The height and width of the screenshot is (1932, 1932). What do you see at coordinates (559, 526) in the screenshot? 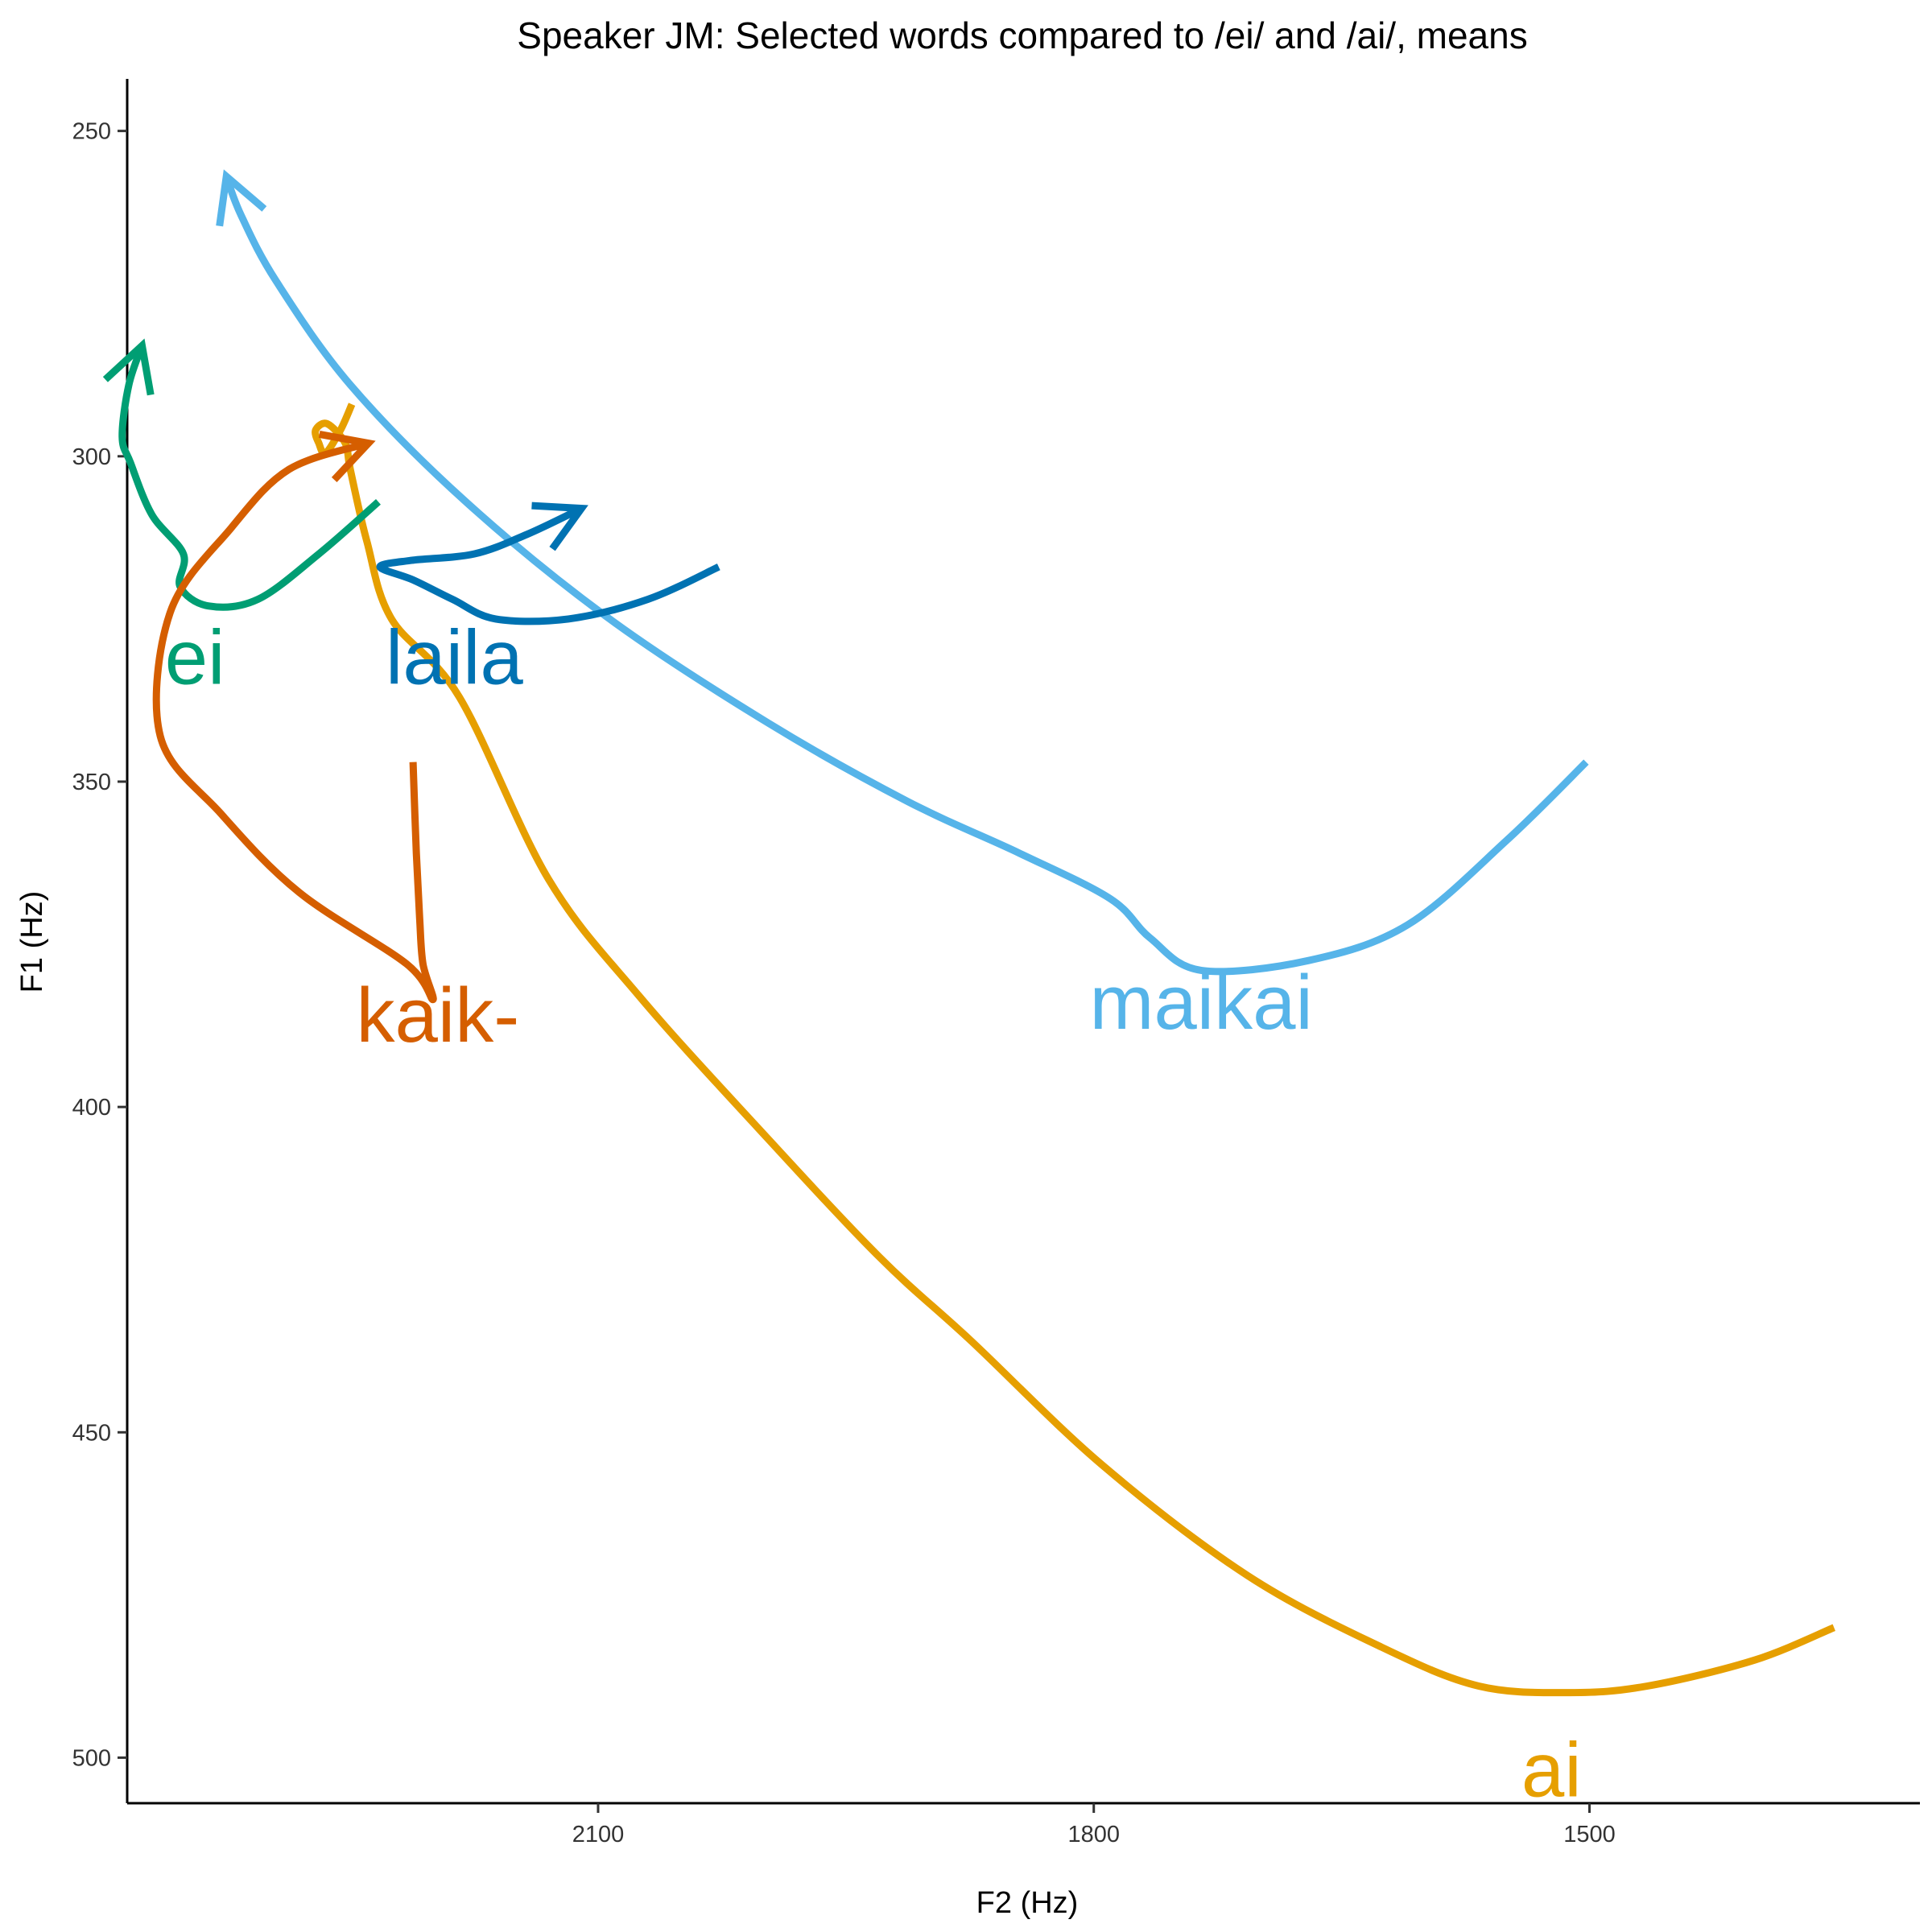
I see `series-arrowhead-laila` at bounding box center [559, 526].